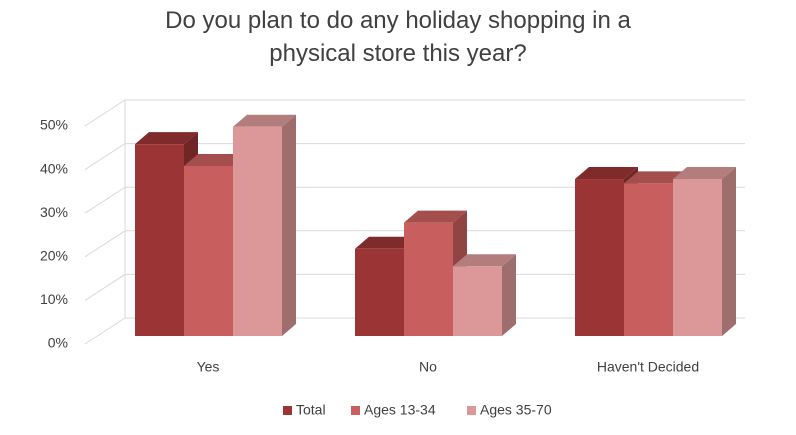  What do you see at coordinates (58, 343) in the screenshot?
I see `y-tick-label: 0%` at bounding box center [58, 343].